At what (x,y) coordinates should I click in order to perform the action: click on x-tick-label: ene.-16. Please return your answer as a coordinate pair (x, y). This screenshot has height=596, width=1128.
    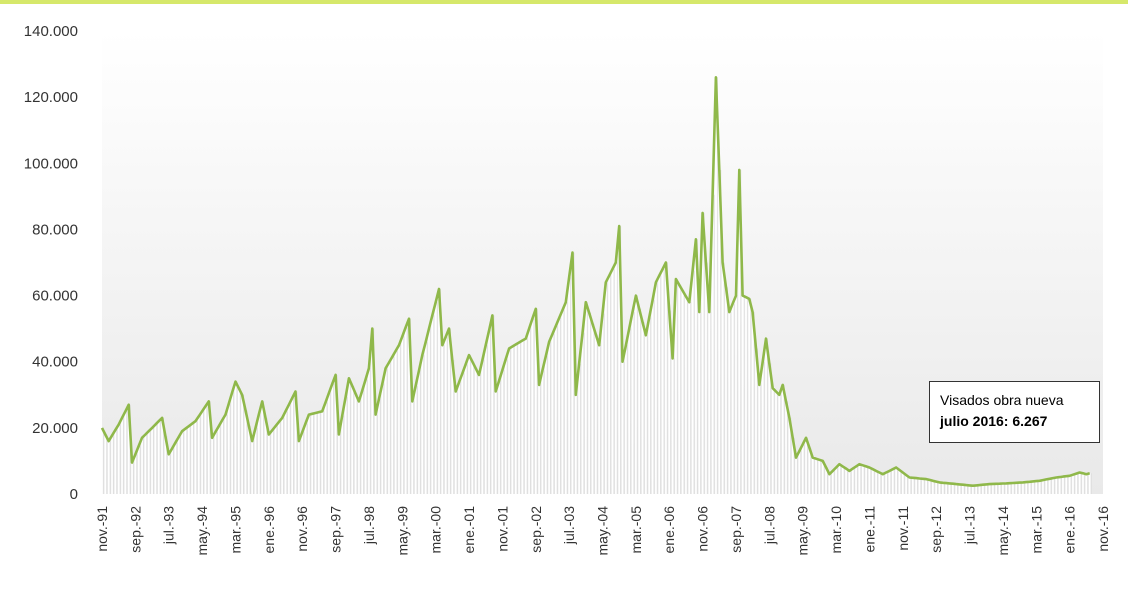
    Looking at the image, I should click on (1070, 530).